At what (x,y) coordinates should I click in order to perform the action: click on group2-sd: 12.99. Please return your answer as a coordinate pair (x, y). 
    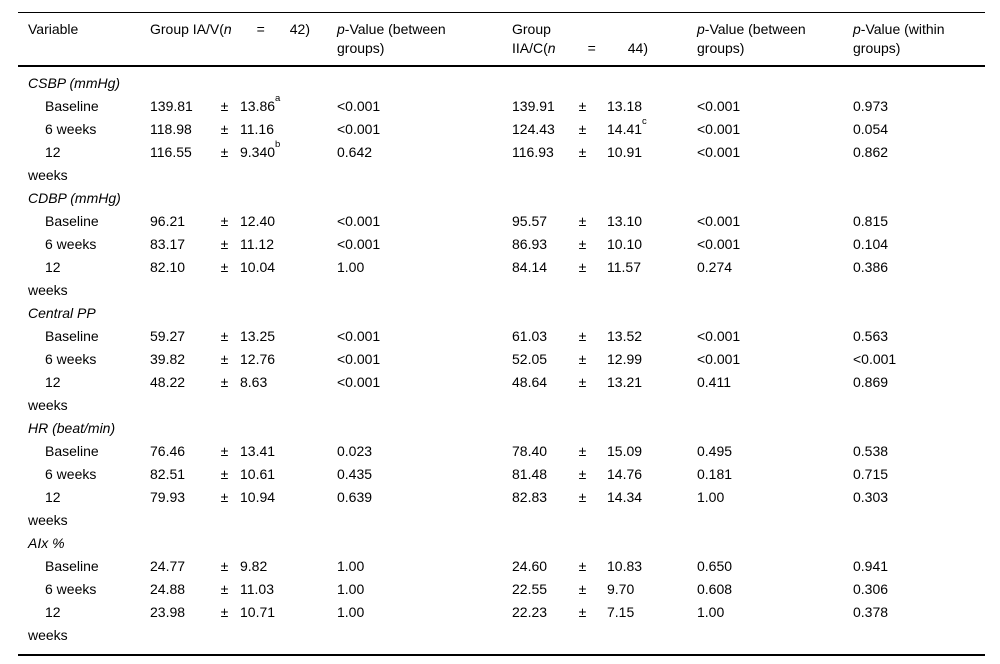
    Looking at the image, I should click on (646, 359).